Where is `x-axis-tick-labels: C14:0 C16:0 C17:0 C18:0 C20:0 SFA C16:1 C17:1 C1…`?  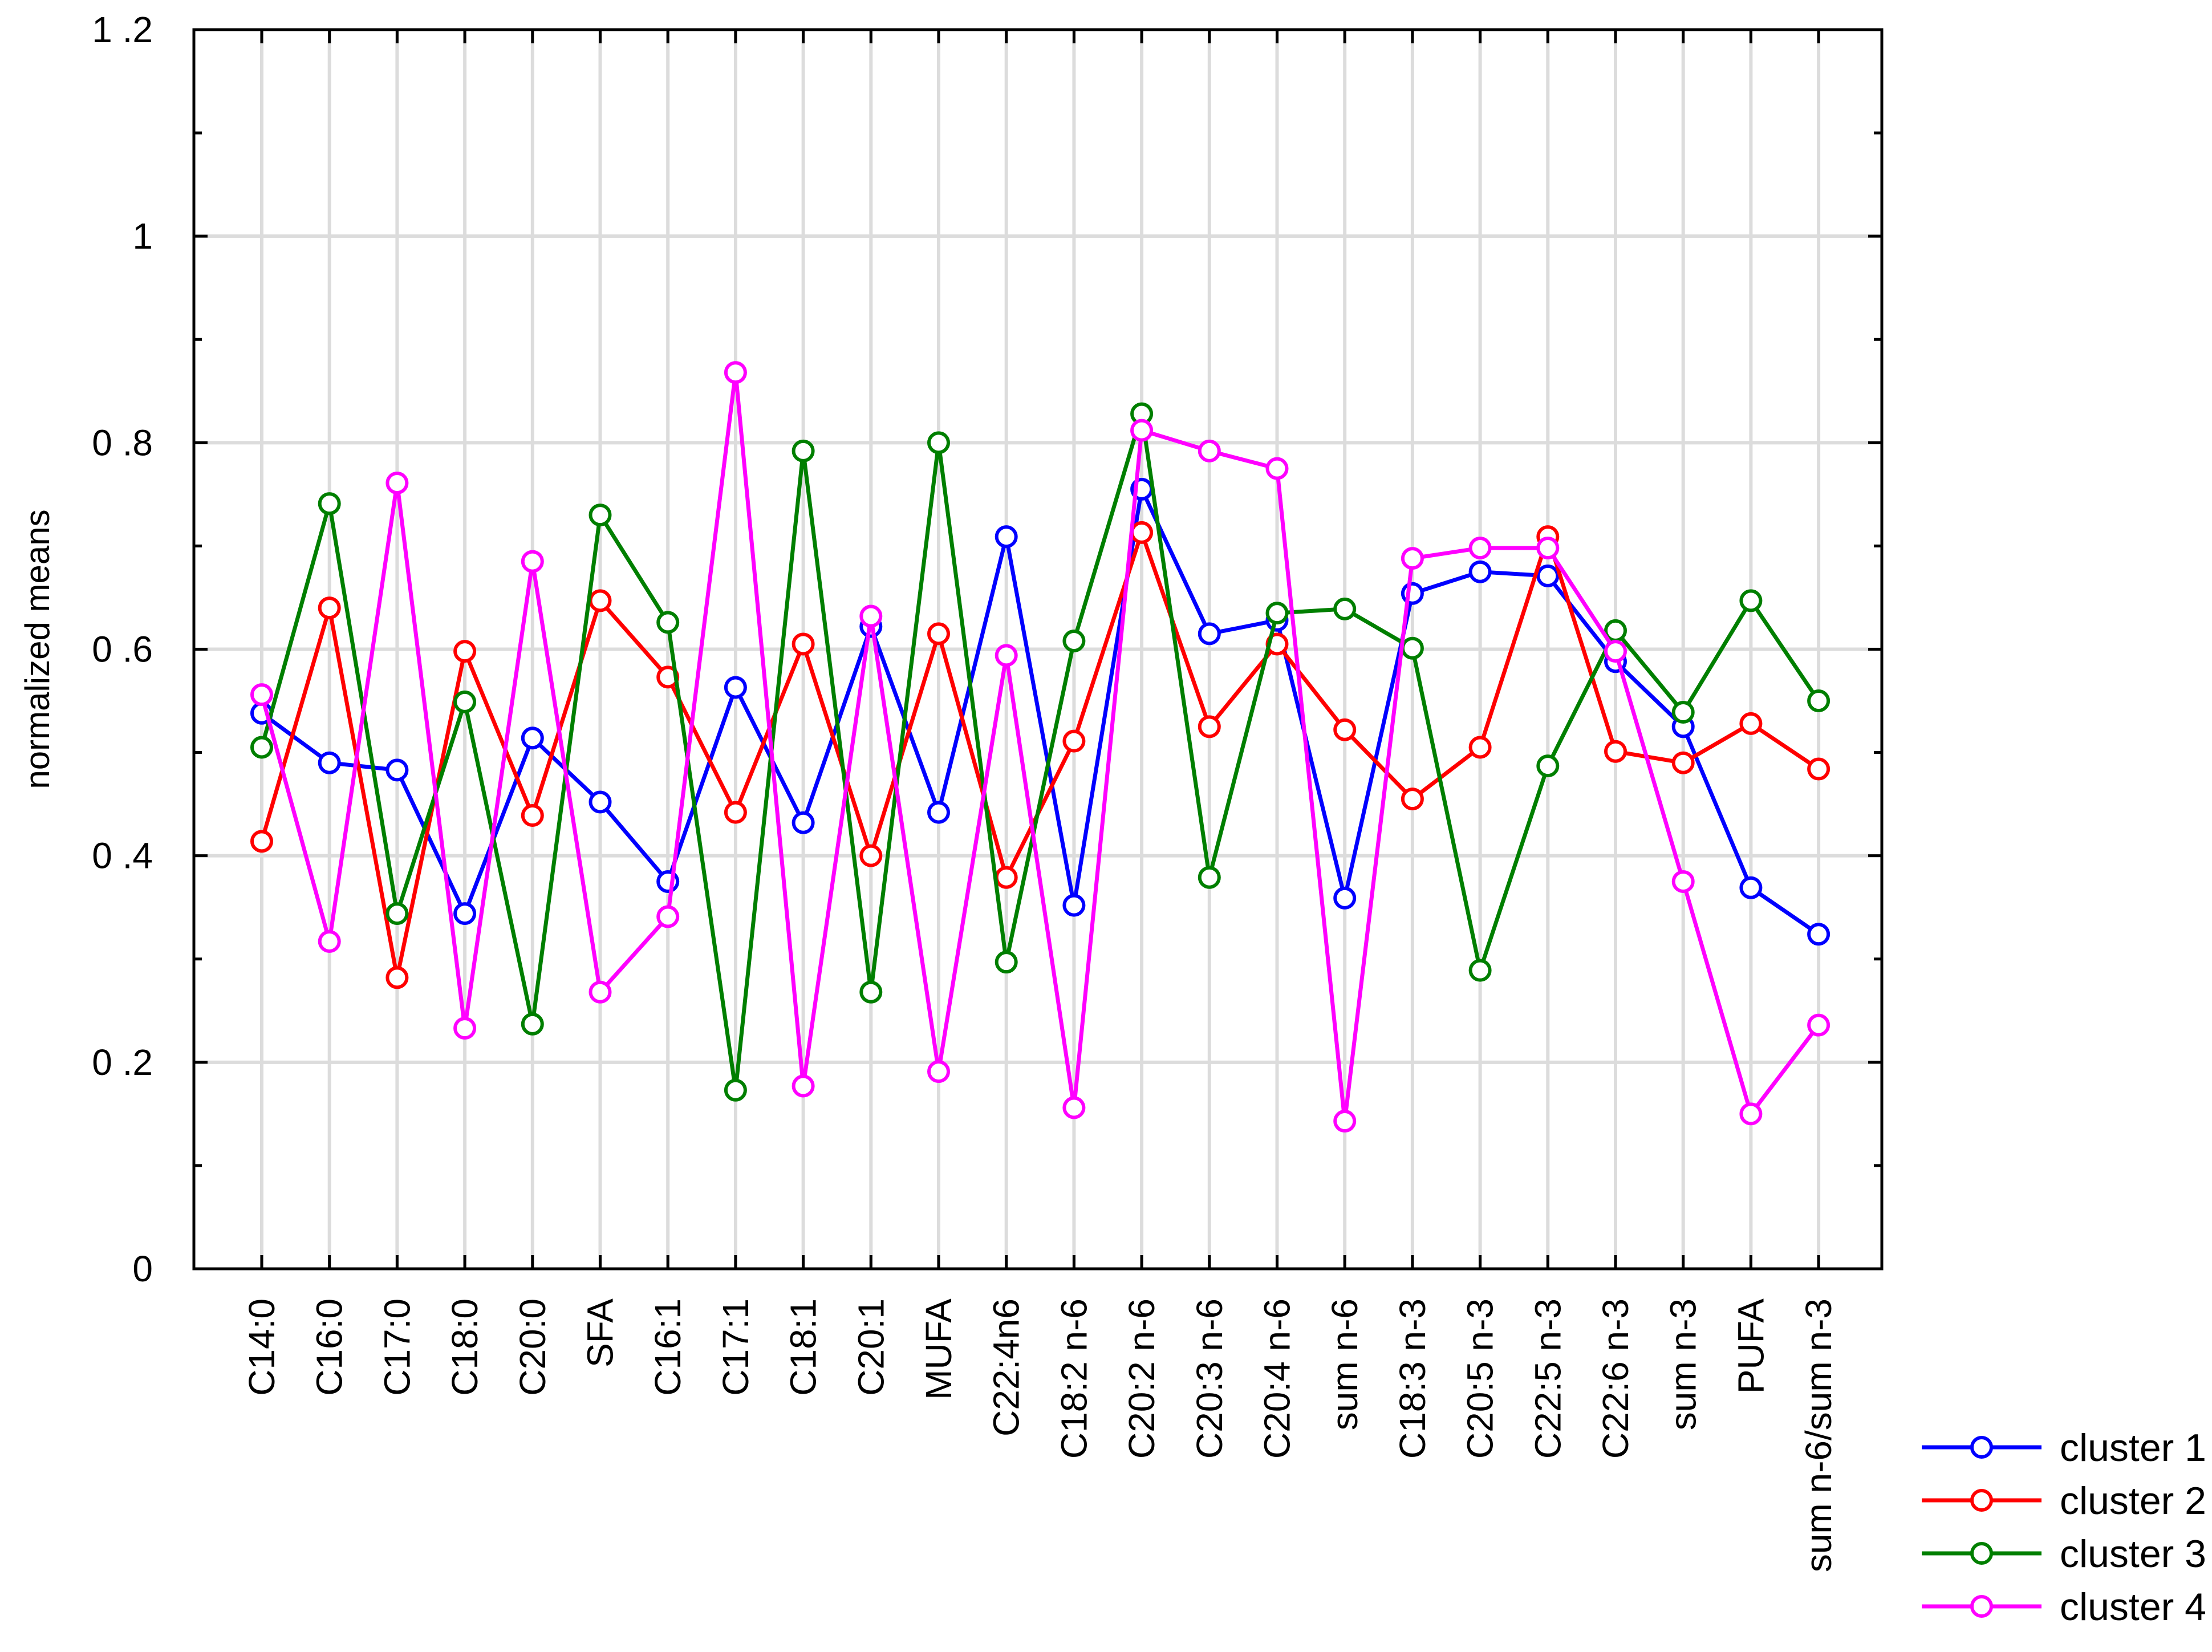
x-axis-tick-labels: C14:0 C16:0 C17:0 C18:0 C20:0 SFA C16:1 C17:1 C1… is located at coordinates (1040, 1435).